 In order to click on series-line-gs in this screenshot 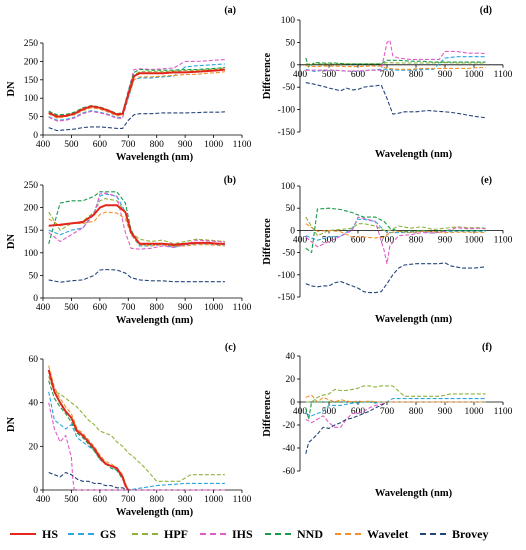, I will do `click(395, 229)`.